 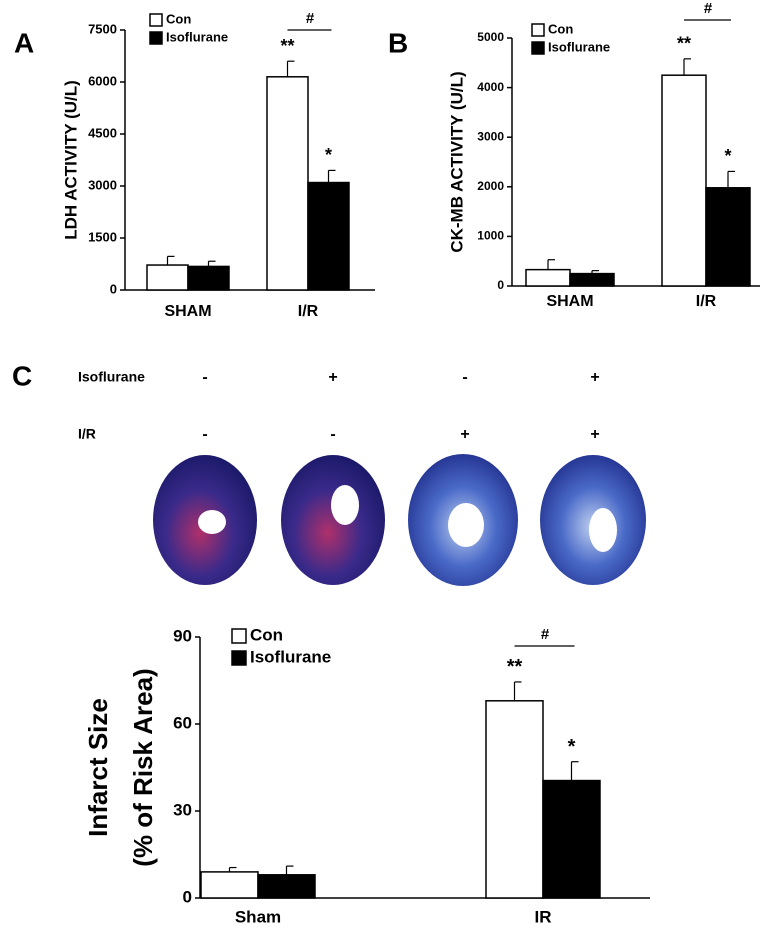 What do you see at coordinates (143, 767) in the screenshot?
I see `y-axis-label: (% of Risk Area)` at bounding box center [143, 767].